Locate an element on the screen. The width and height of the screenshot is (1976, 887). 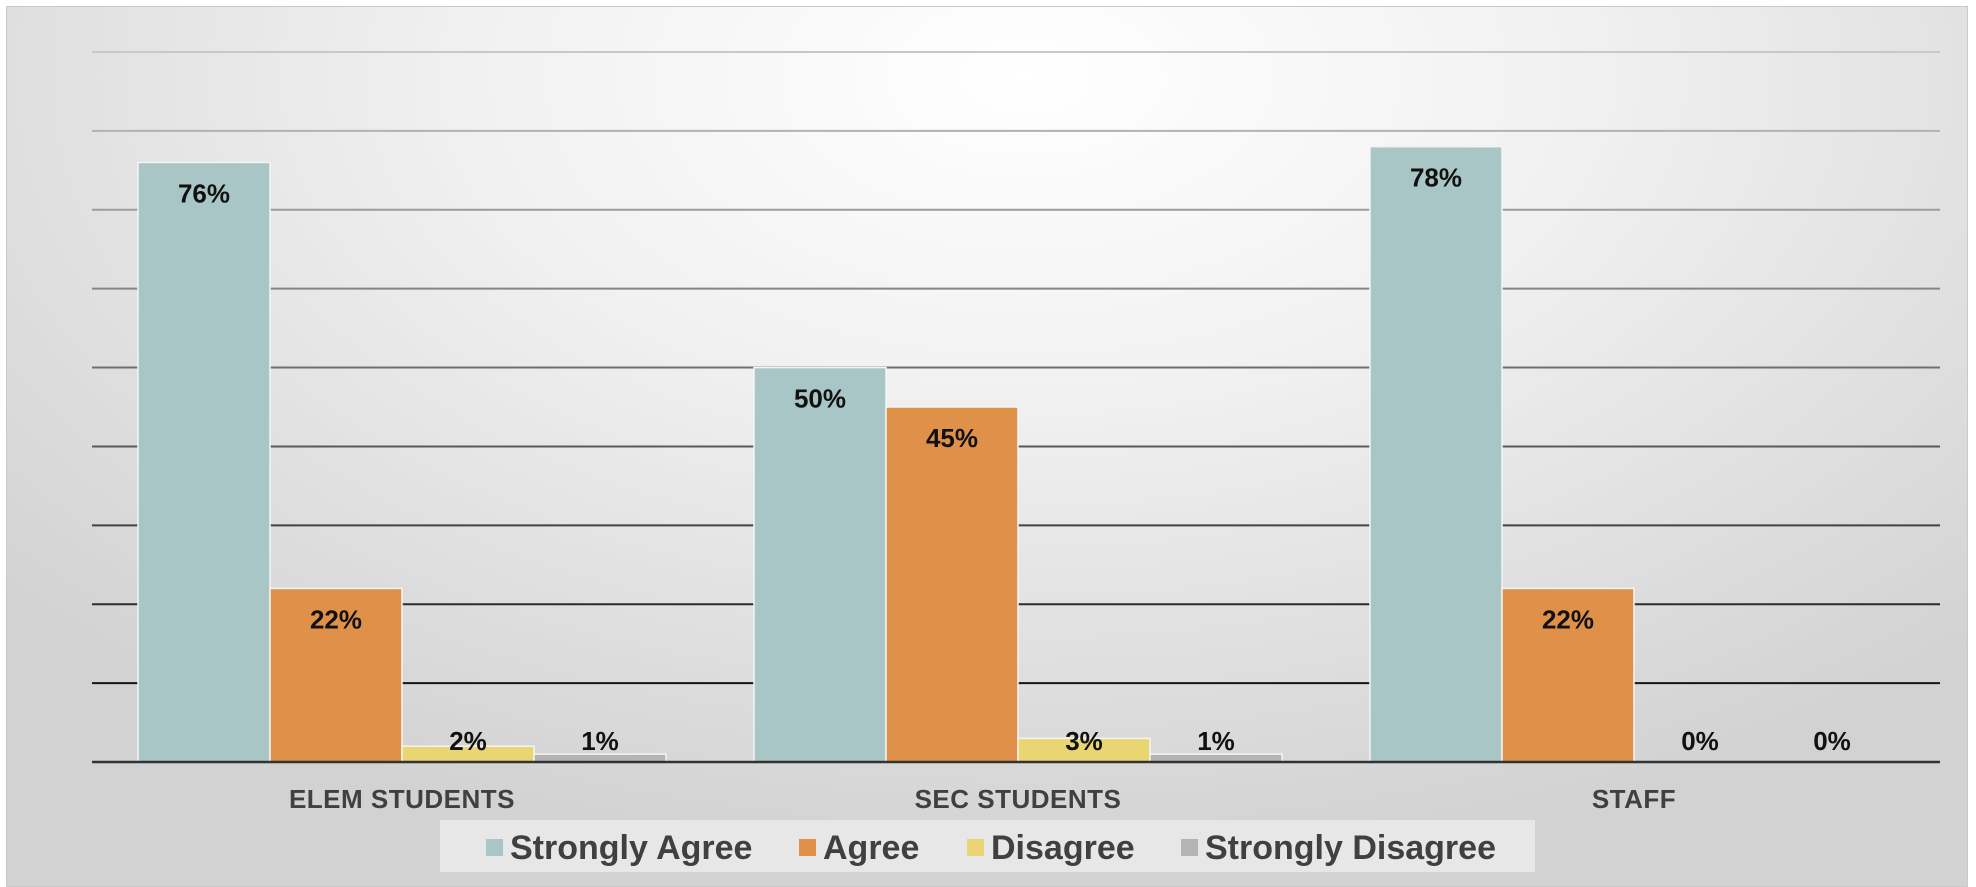
category-label: STAFF is located at coordinates (1634, 799).